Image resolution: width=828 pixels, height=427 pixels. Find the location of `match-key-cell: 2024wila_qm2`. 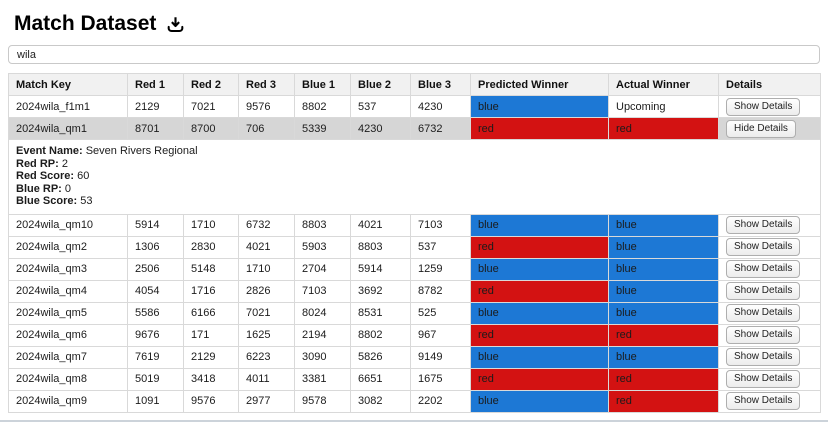

match-key-cell: 2024wila_qm2 is located at coordinates (68, 247).